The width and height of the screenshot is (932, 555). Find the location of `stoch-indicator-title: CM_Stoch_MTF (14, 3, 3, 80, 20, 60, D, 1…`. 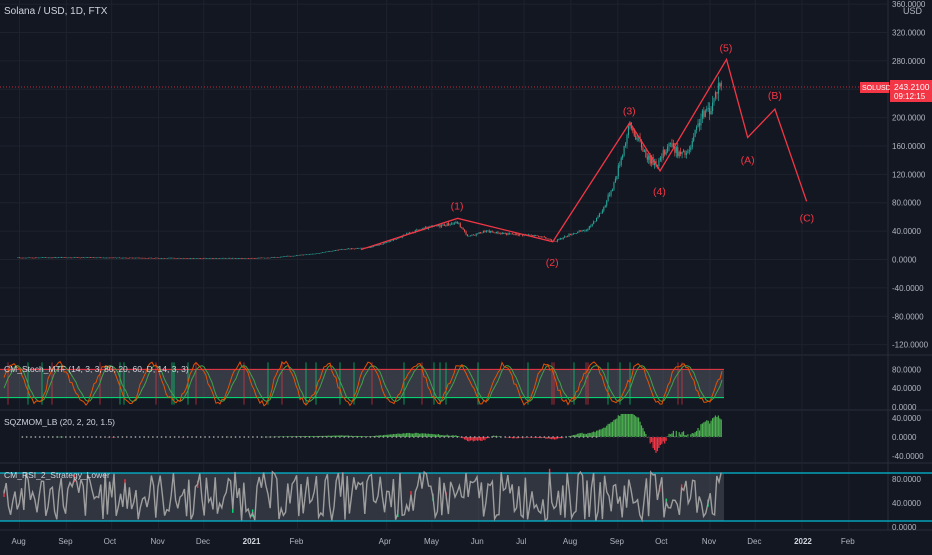

stoch-indicator-title: CM_Stoch_MTF (14, 3, 3, 80, 20, 60, D, 1… is located at coordinates (96, 369).